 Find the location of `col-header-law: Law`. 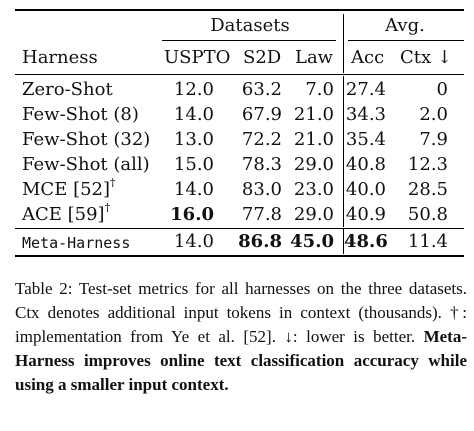

col-header-law: Law is located at coordinates (314, 57).